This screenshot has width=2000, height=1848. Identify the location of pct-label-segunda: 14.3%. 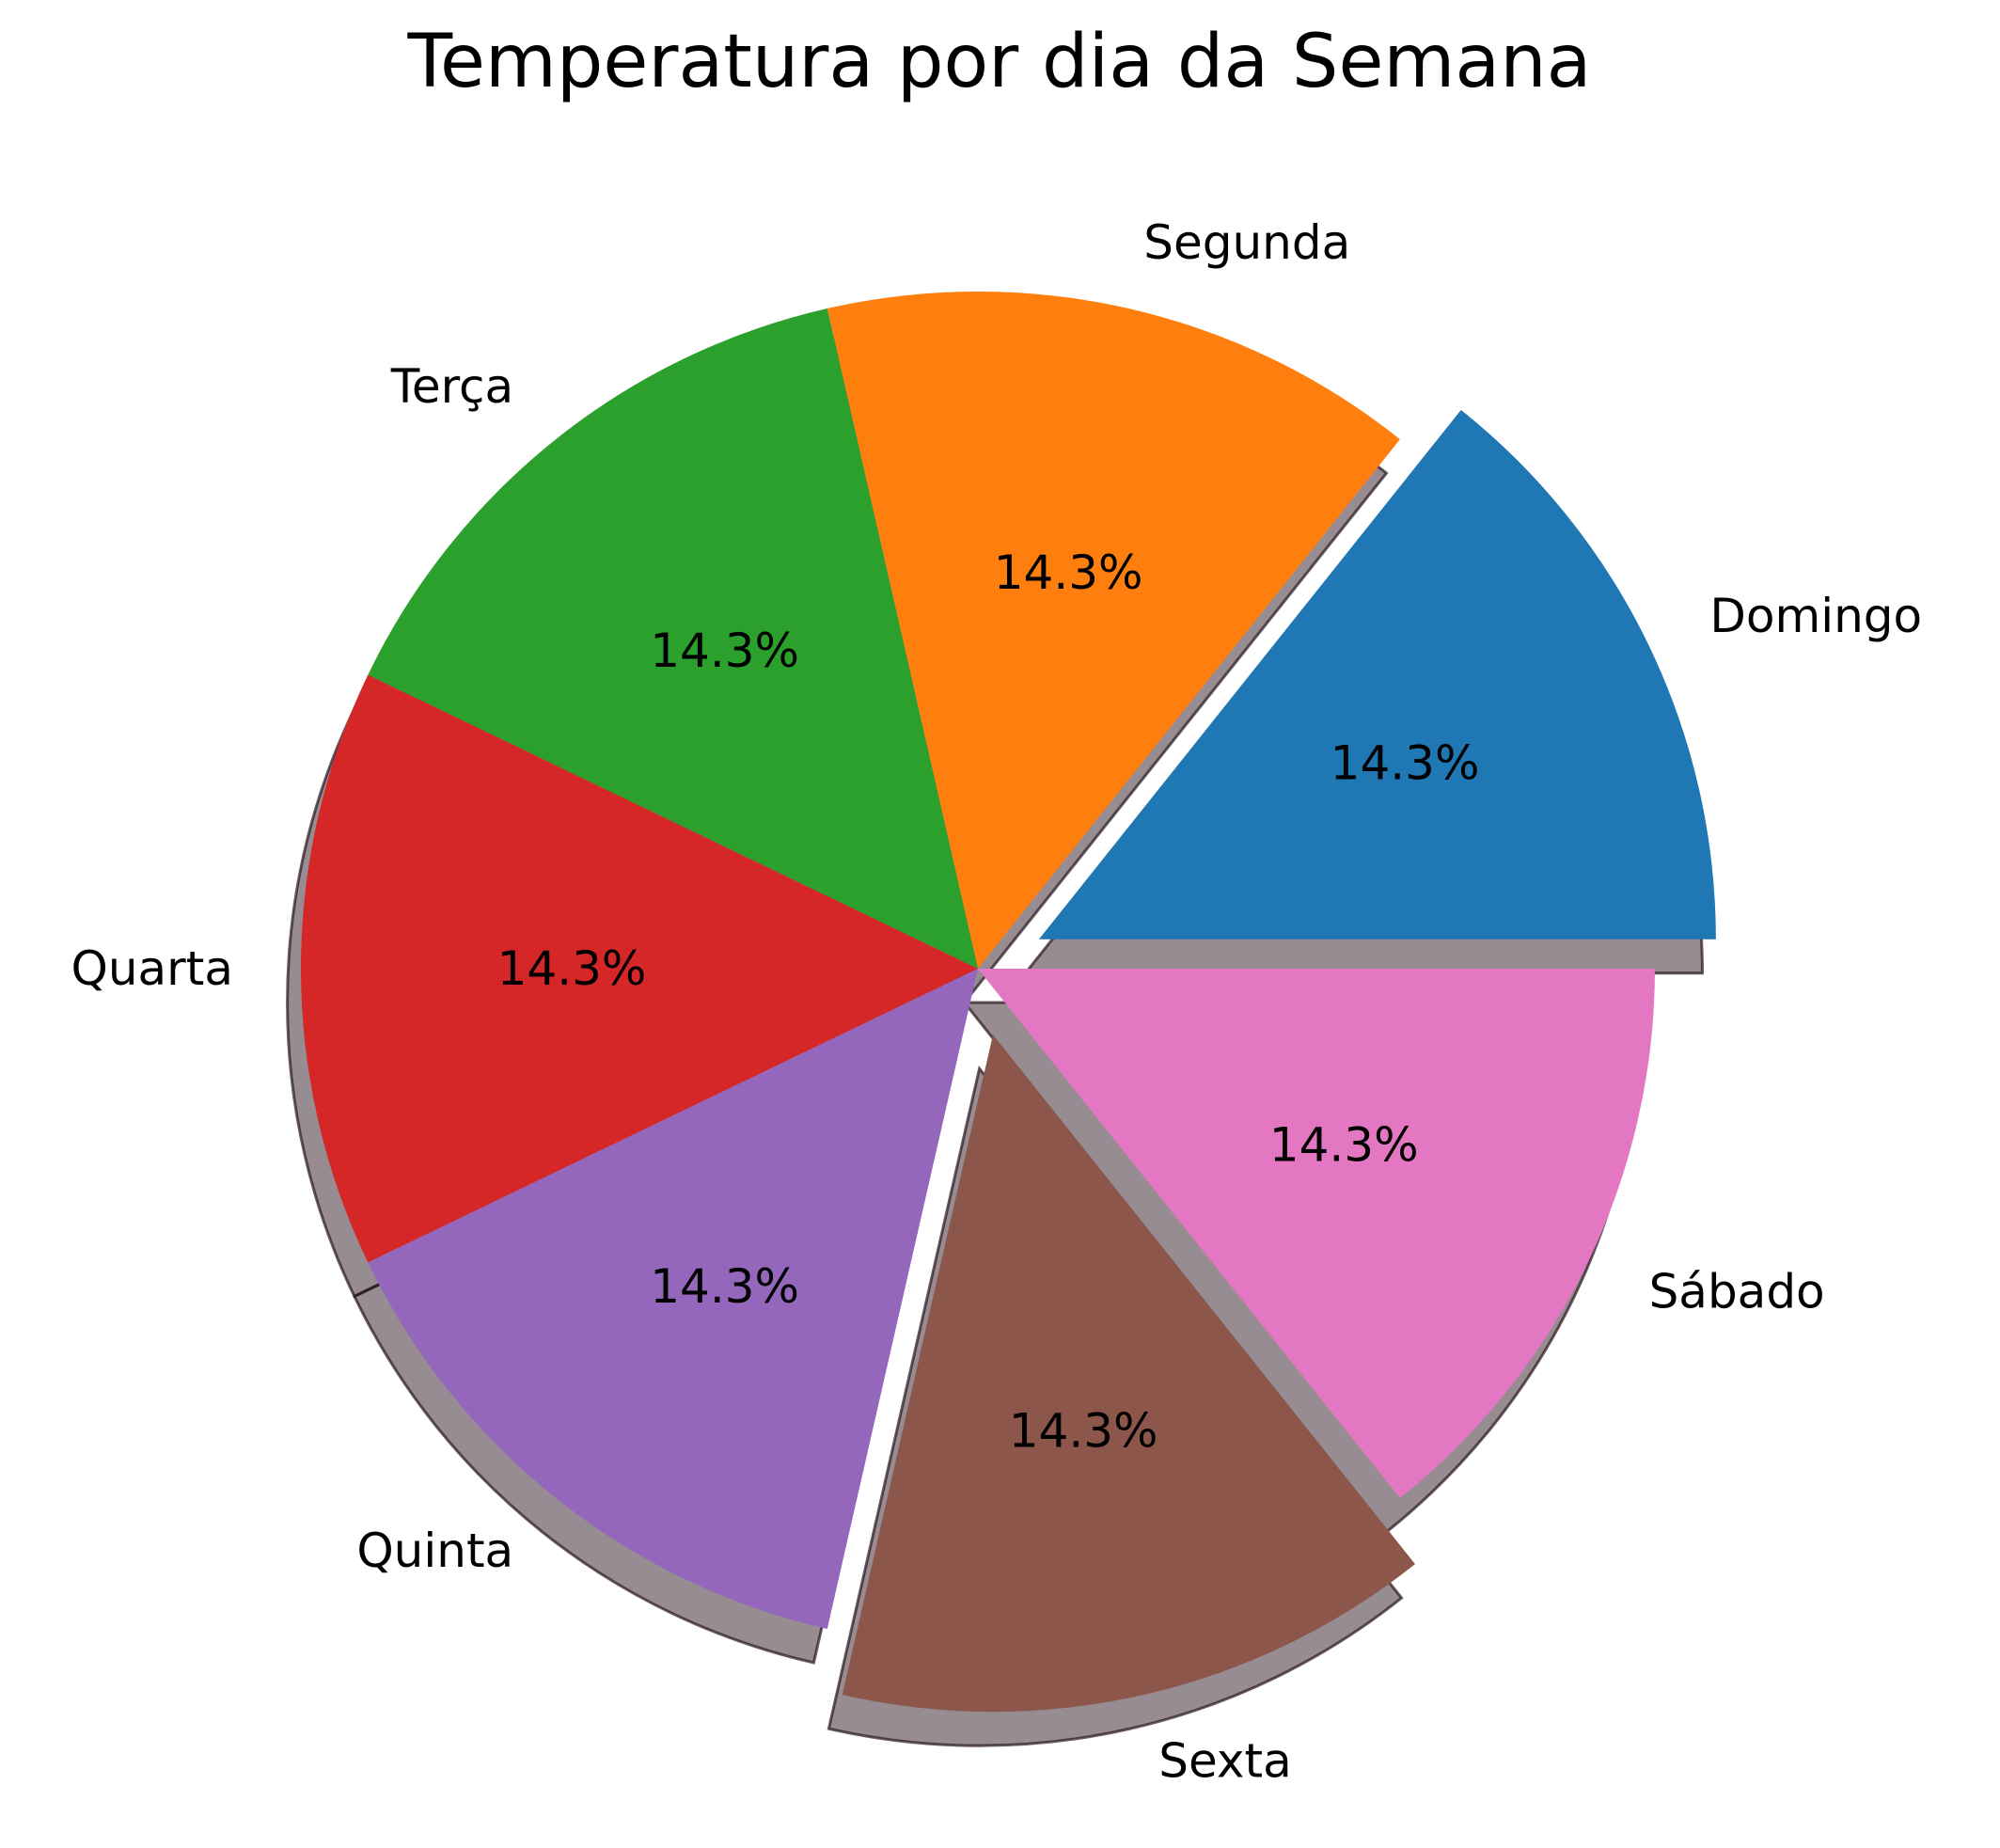
(1068, 572).